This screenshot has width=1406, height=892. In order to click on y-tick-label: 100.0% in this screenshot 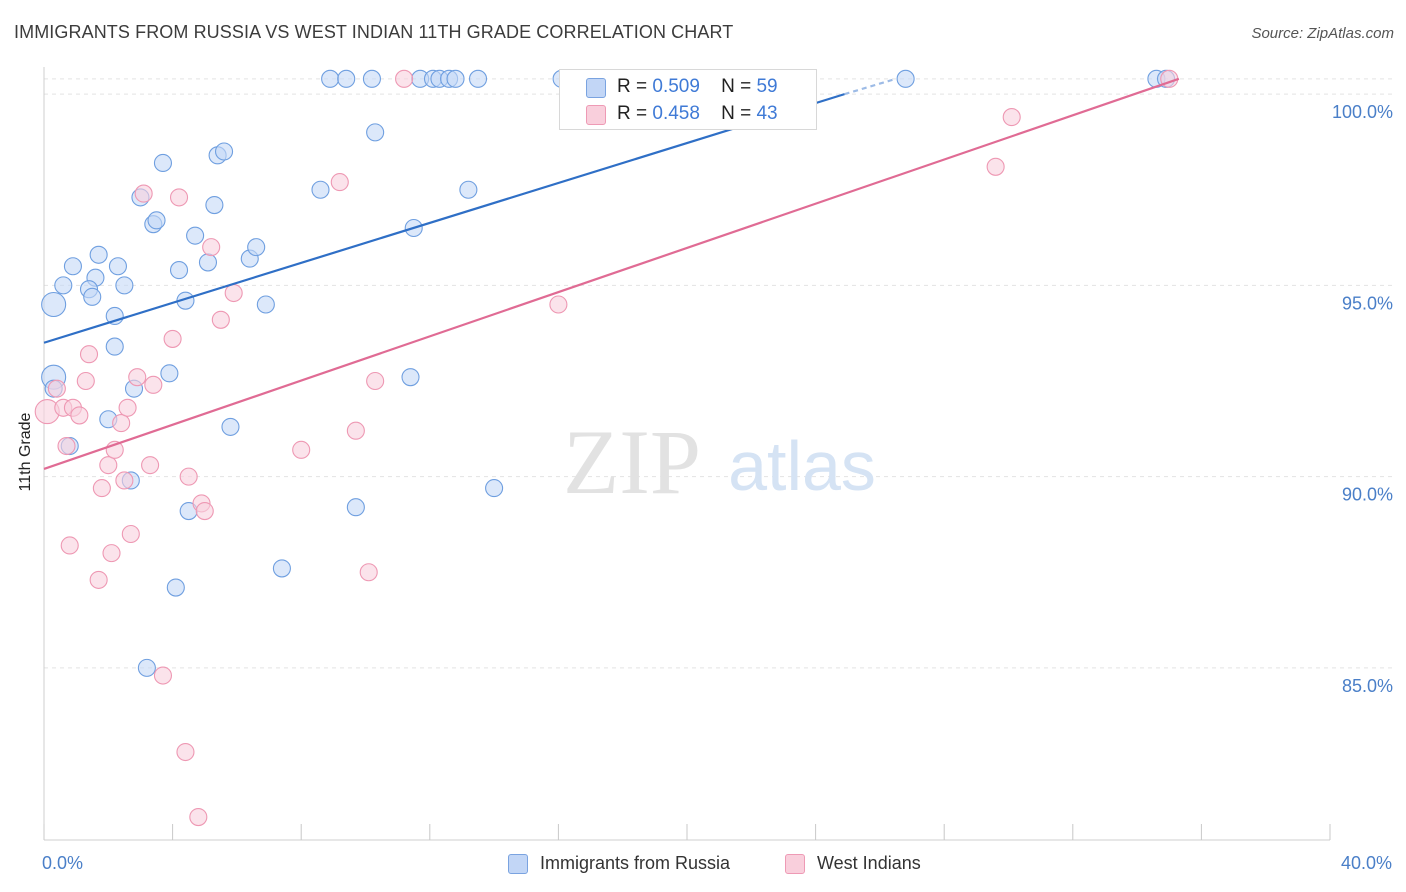, I will do `click(1362, 112)`.